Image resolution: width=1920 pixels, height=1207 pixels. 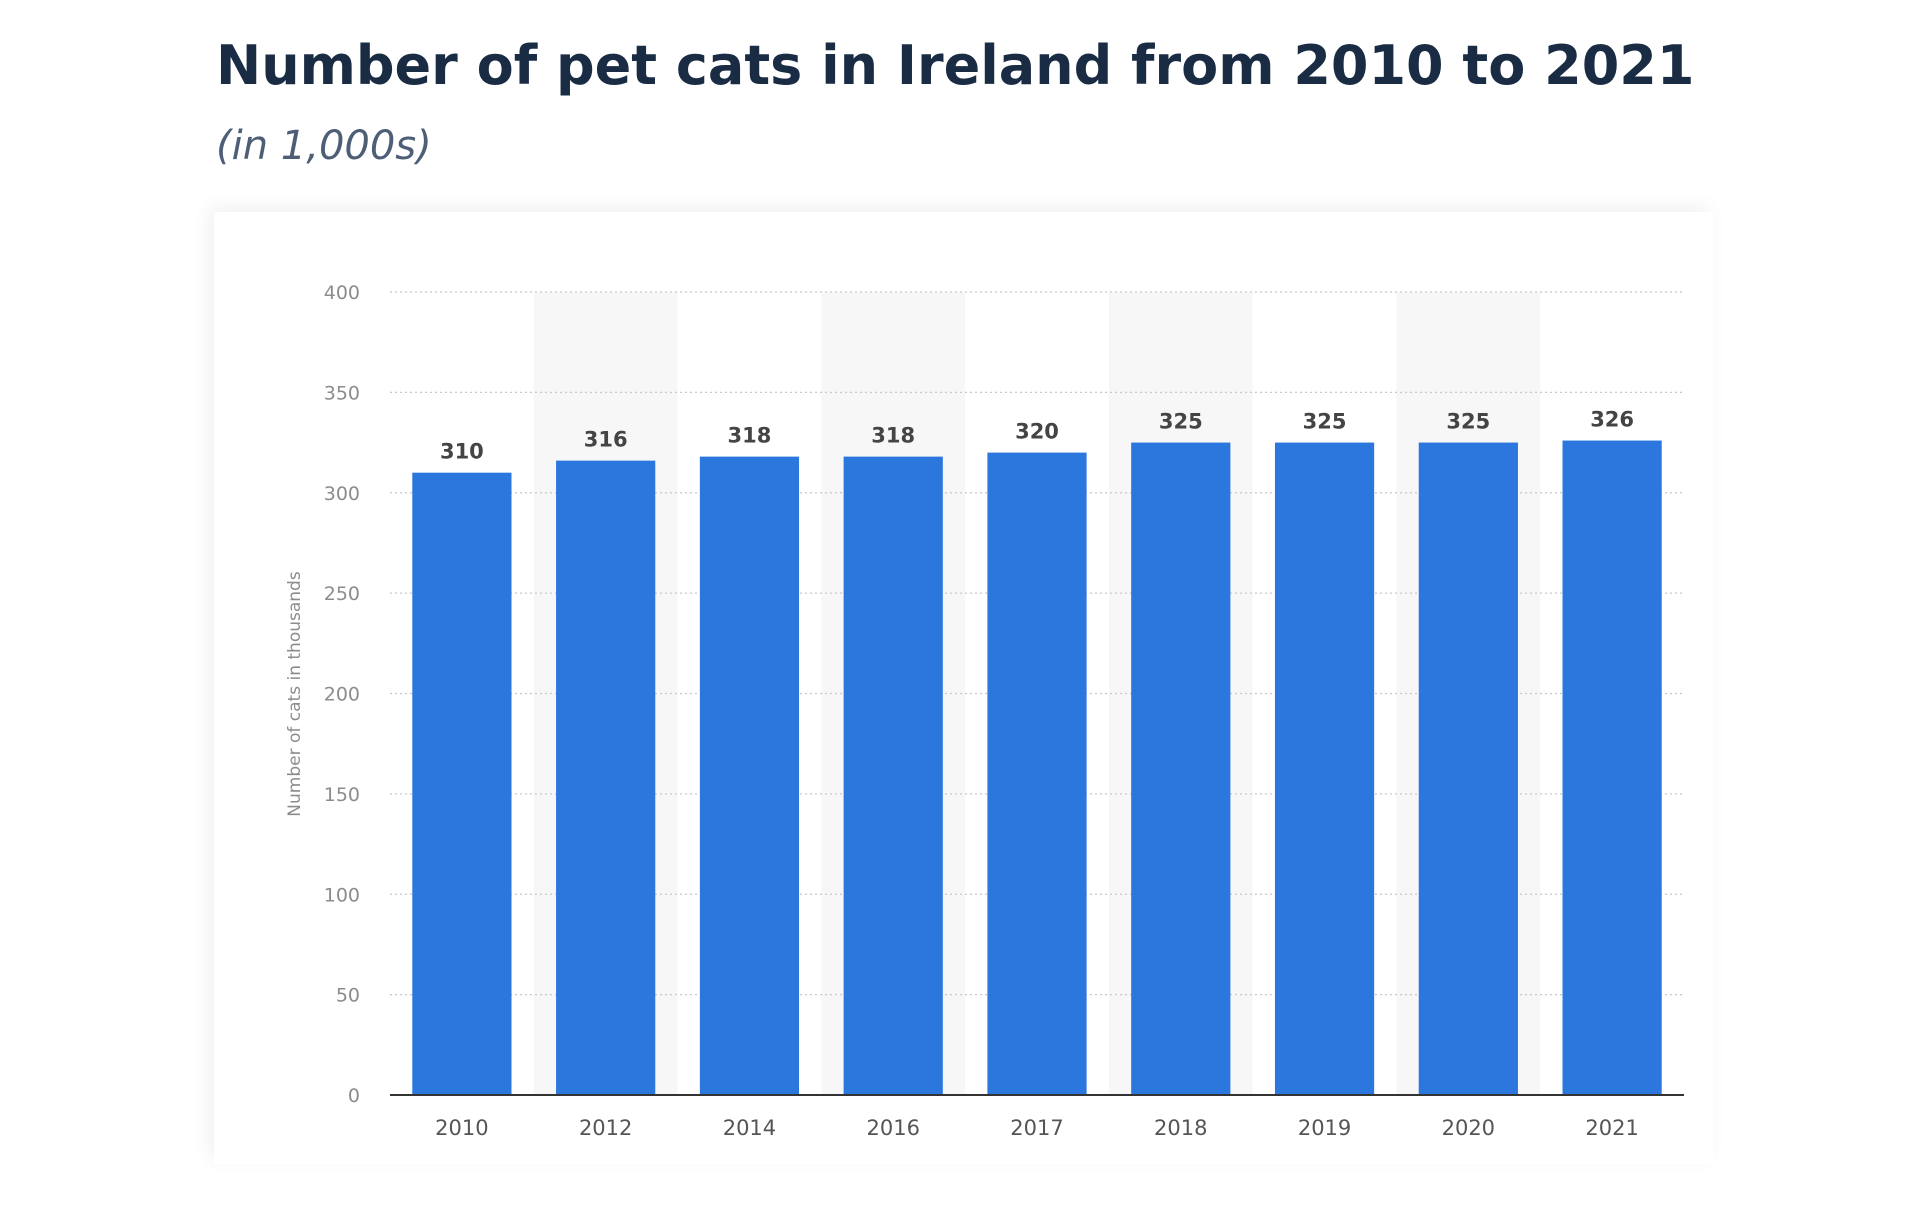 What do you see at coordinates (461, 1128) in the screenshot?
I see `x-tick-label: 2010` at bounding box center [461, 1128].